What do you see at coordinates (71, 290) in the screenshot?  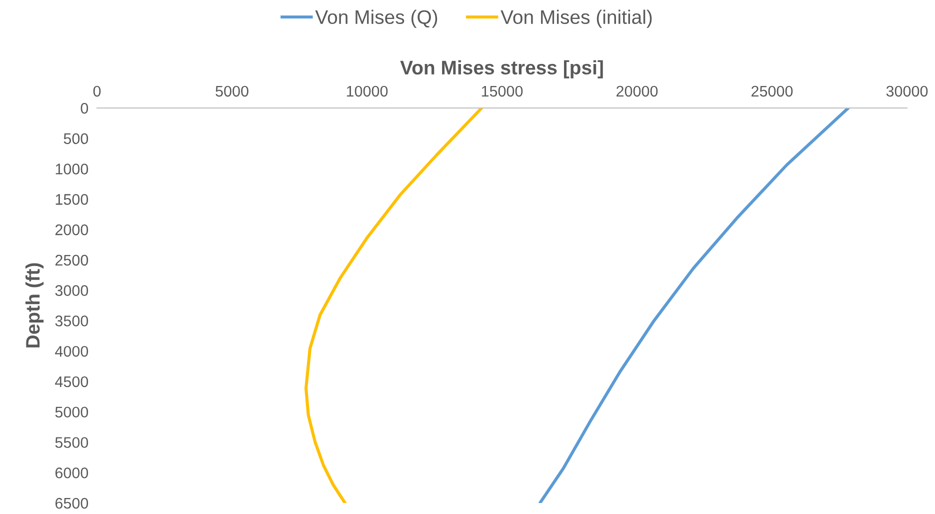 I see `y-tick-label: 3000` at bounding box center [71, 290].